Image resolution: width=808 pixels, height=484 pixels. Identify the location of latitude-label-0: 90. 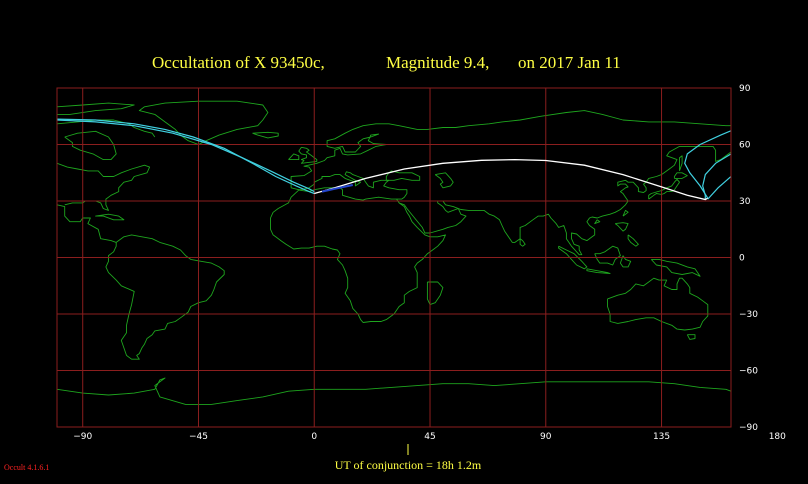
(745, 89).